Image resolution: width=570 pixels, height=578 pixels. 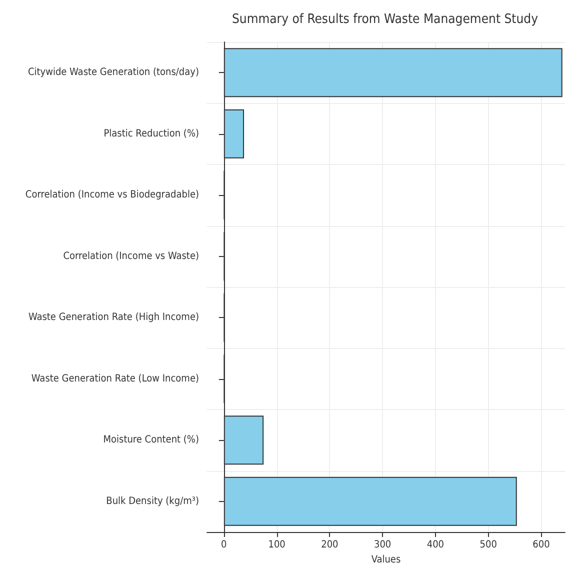 I want to click on x-tick-label: 0, so click(x=224, y=545).